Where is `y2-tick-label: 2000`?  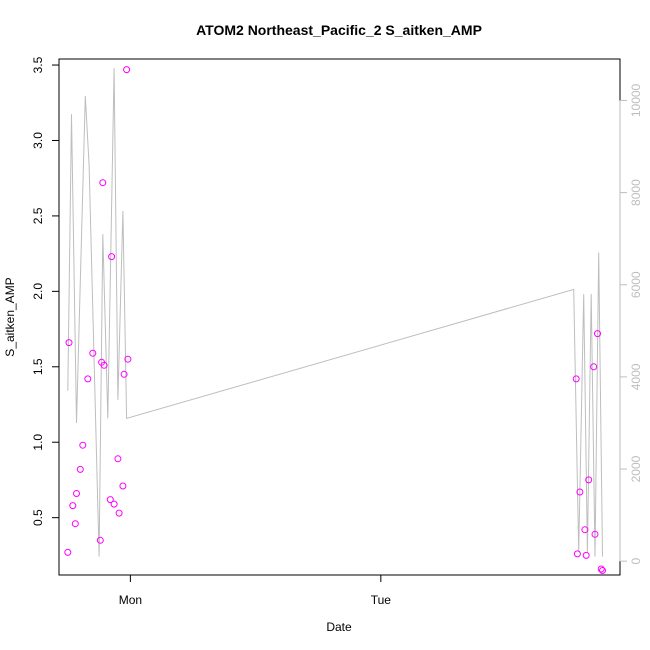 y2-tick-label: 2000 is located at coordinates (636, 468).